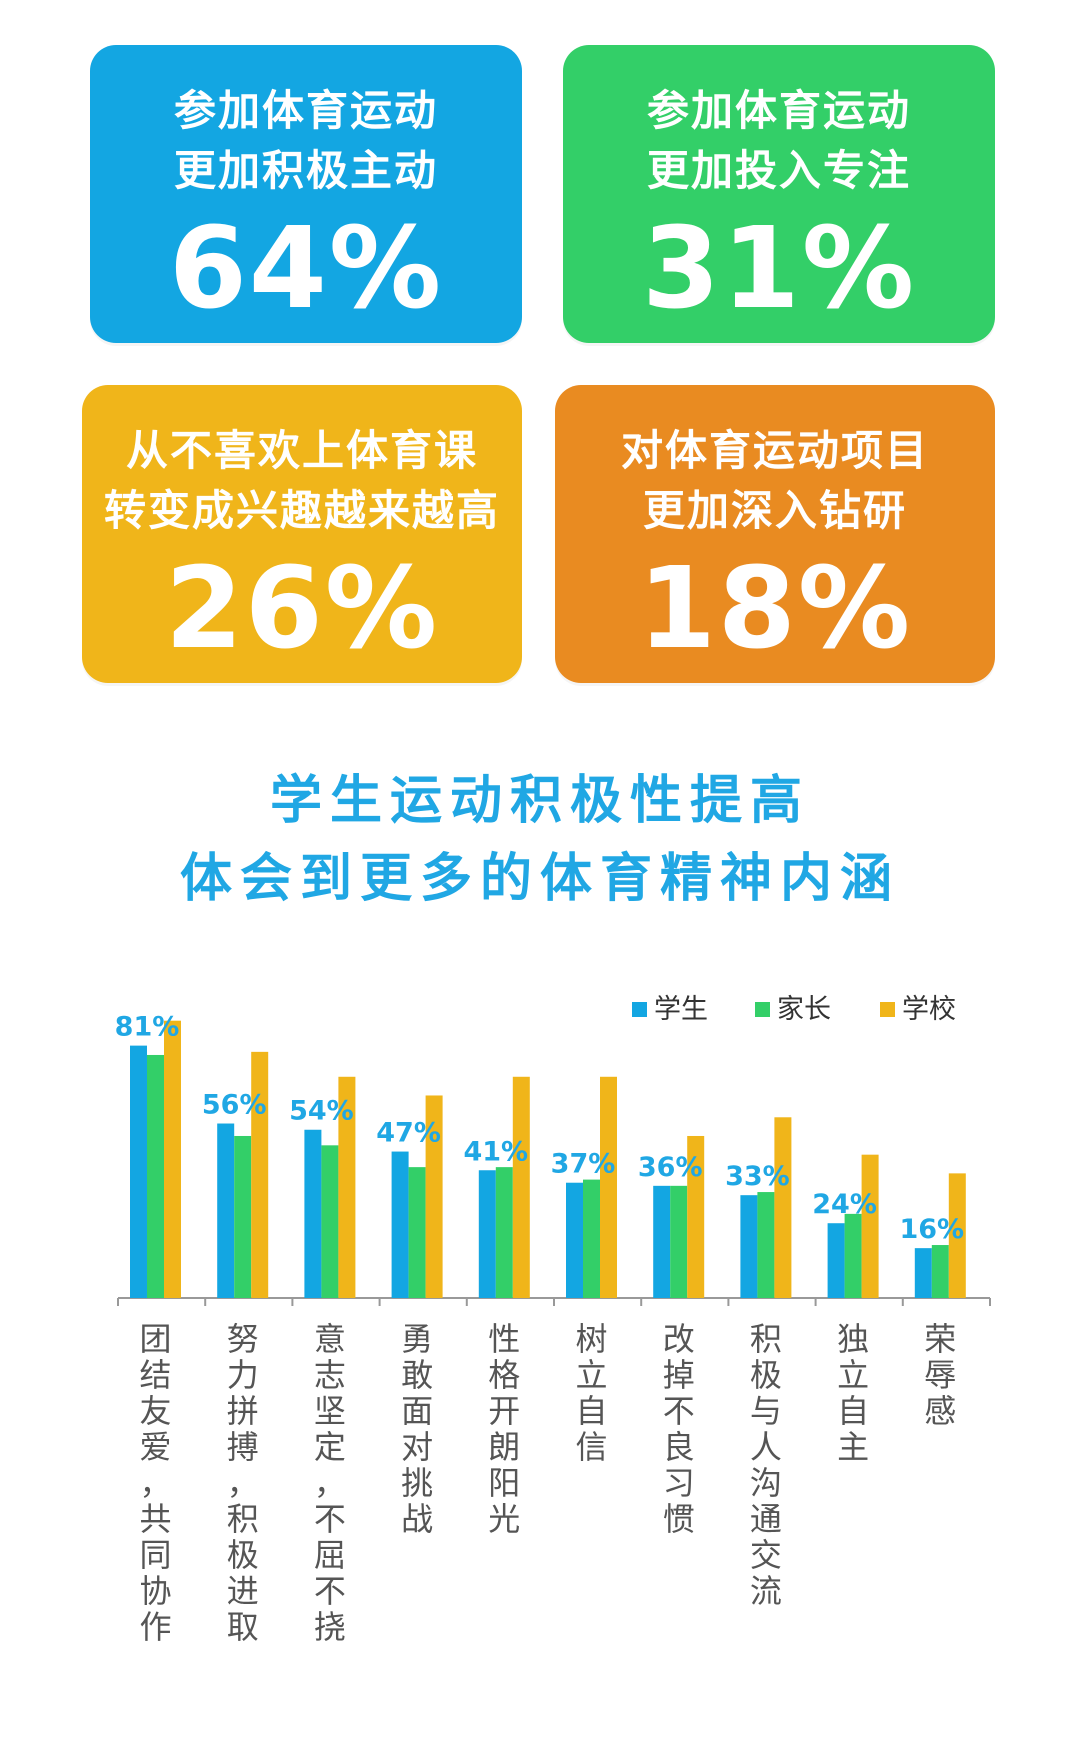 Image resolution: width=1080 pixels, height=1750 pixels. I want to click on category-label-1-char: 作, so click(155, 1627).